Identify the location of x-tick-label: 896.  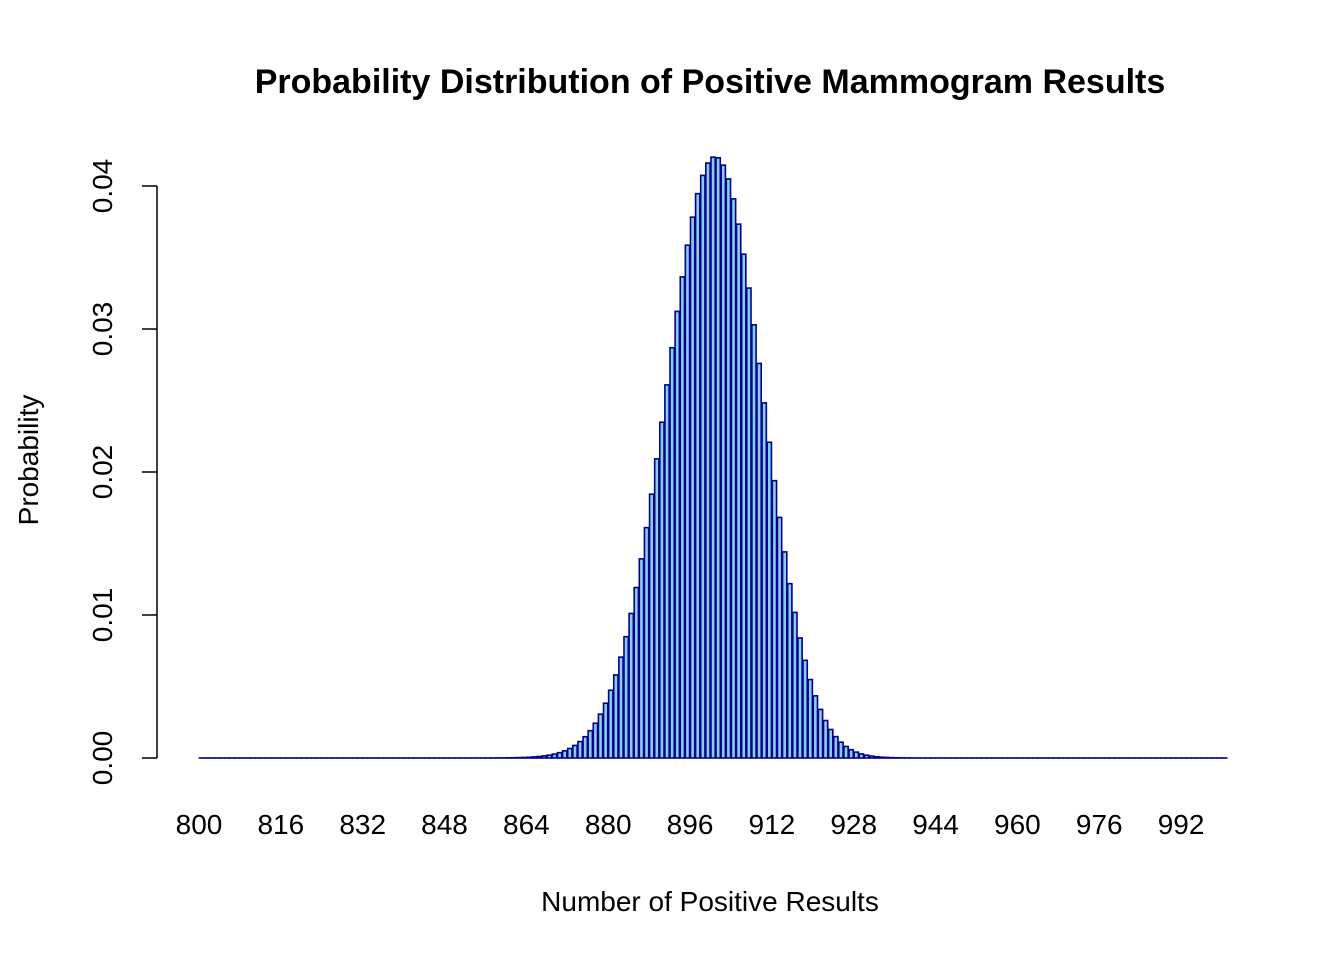
(690, 824).